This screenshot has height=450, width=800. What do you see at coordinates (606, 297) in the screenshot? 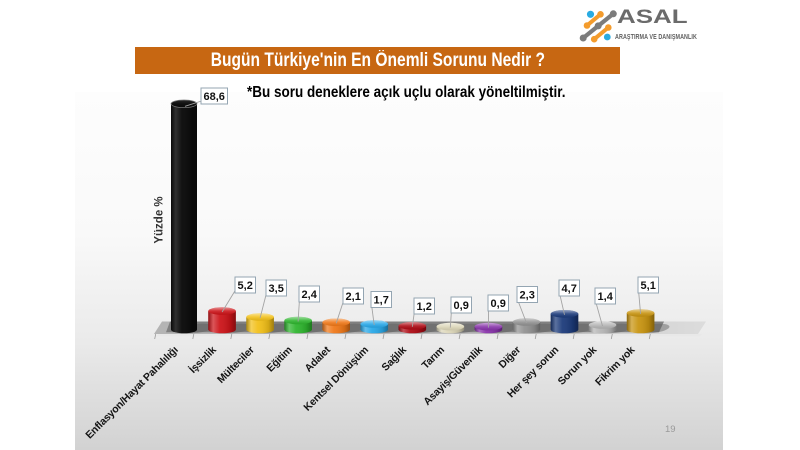
I see `svg-text: 1,4` at bounding box center [606, 297].